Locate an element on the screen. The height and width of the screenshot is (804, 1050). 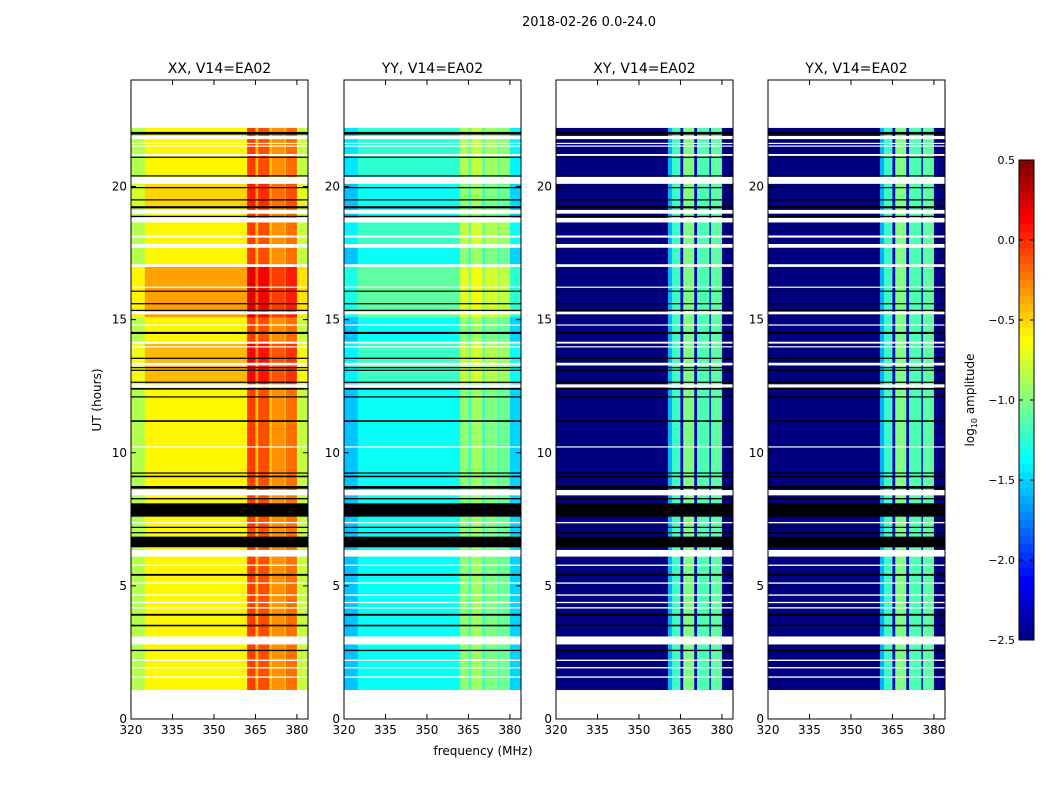
colorbar-tick-label: −1.0 is located at coordinates (1001, 400).